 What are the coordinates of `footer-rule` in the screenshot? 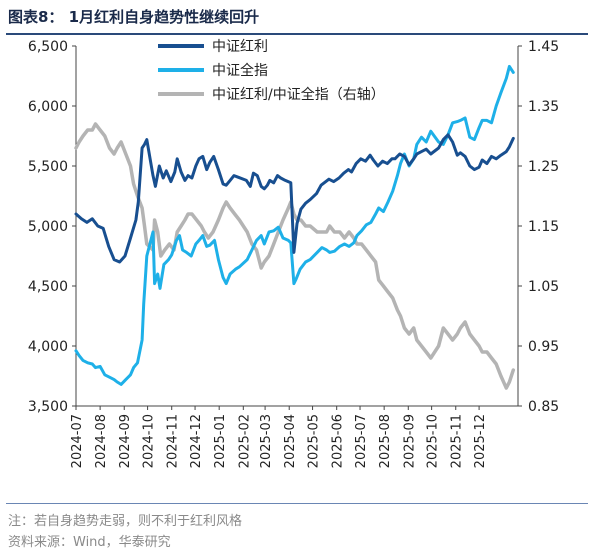 It's located at (297, 503).